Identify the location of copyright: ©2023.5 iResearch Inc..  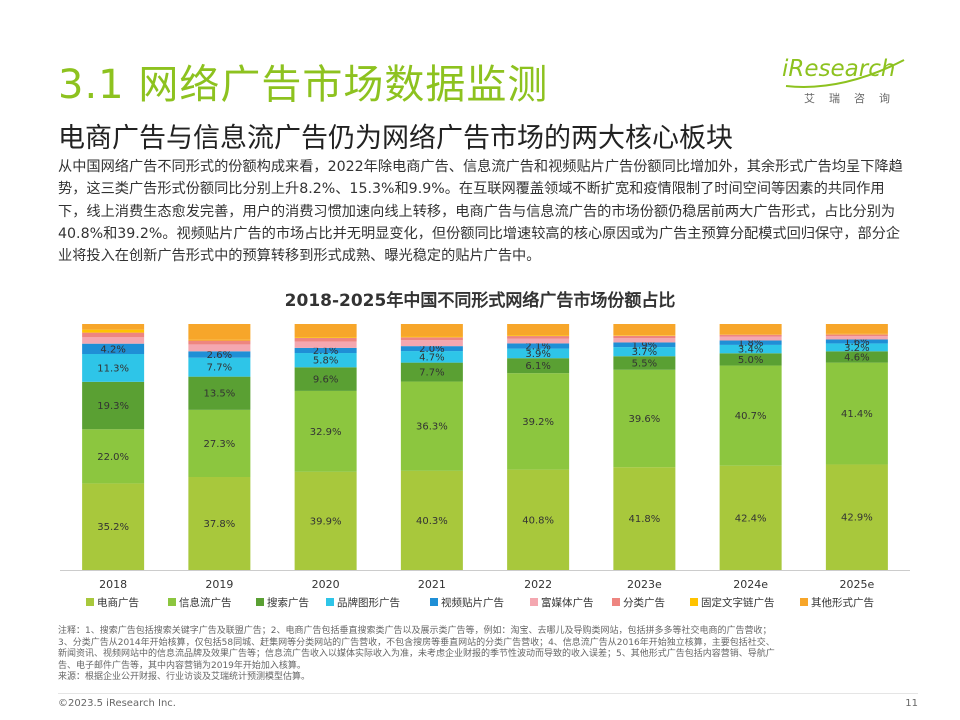
(117, 703).